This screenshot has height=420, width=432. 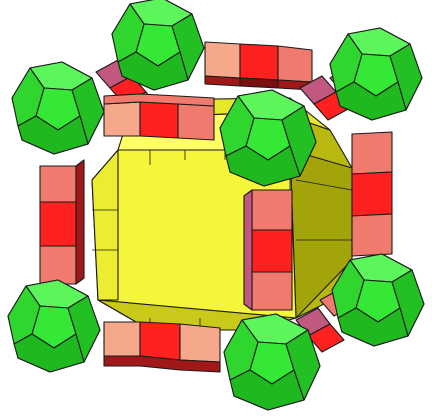 What do you see at coordinates (159, 117) in the screenshot?
I see `link-top-front` at bounding box center [159, 117].